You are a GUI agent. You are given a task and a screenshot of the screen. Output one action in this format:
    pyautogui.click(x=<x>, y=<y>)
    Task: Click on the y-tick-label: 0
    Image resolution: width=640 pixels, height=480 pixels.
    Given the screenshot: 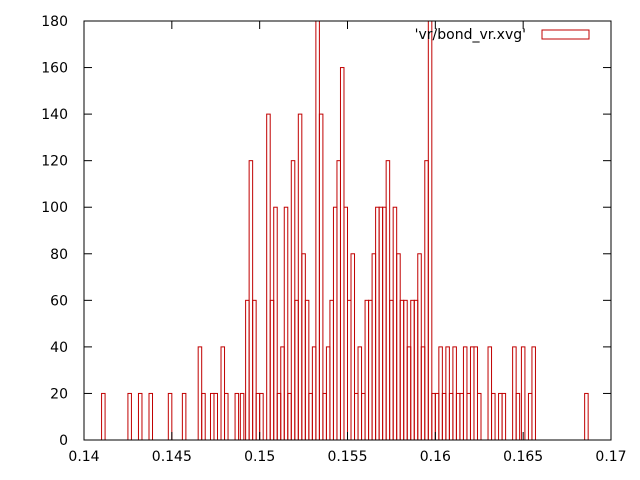 What is the action you would take?
    pyautogui.click(x=63, y=441)
    